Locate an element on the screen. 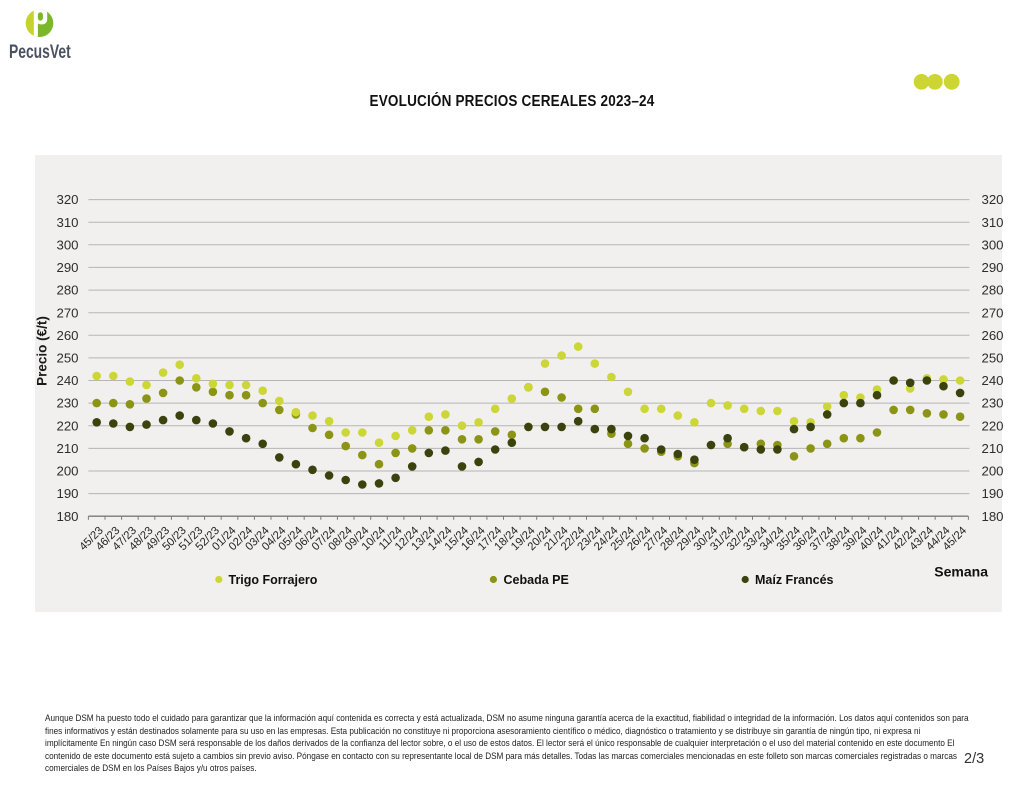  svg-text: Cebada PE is located at coordinates (536, 580).